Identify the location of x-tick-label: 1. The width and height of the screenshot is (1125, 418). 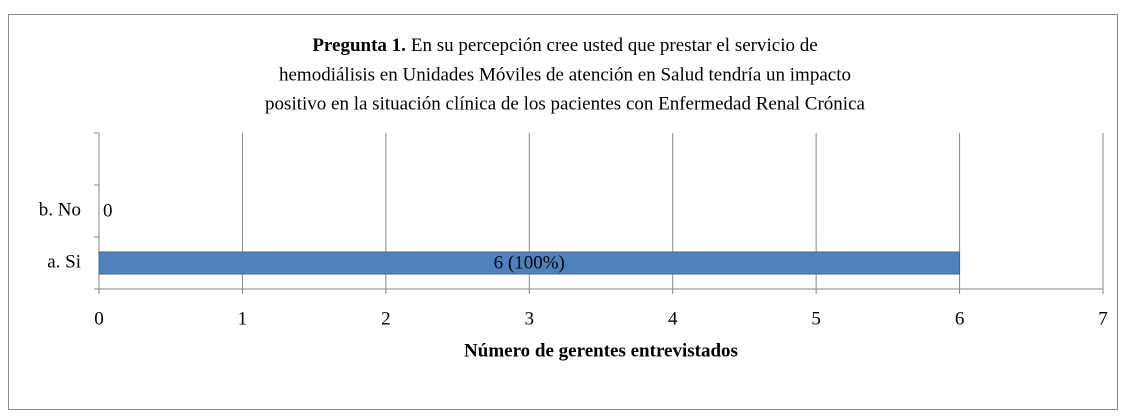
(243, 318).